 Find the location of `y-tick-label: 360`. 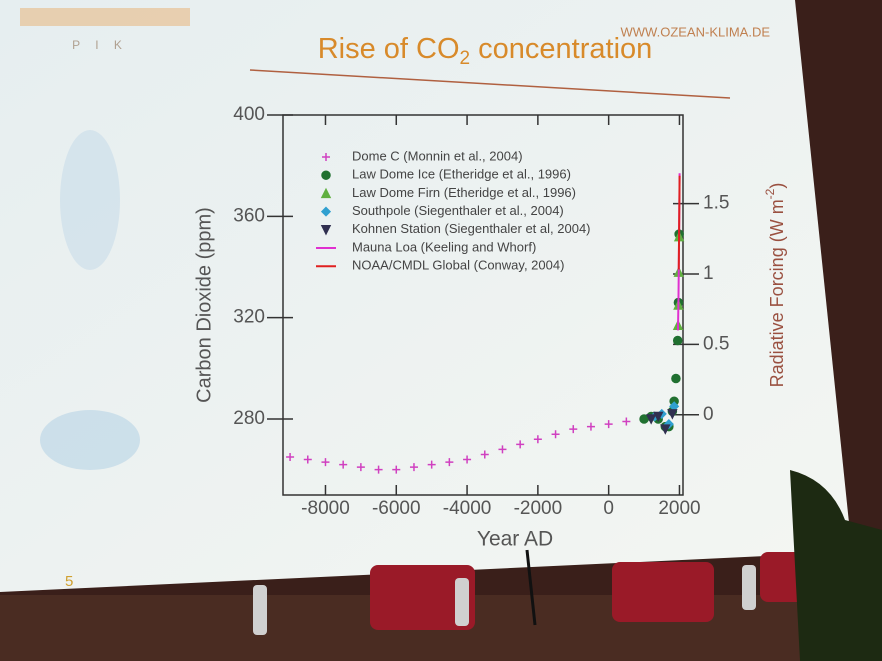

y-tick-label: 360 is located at coordinates (249, 215).